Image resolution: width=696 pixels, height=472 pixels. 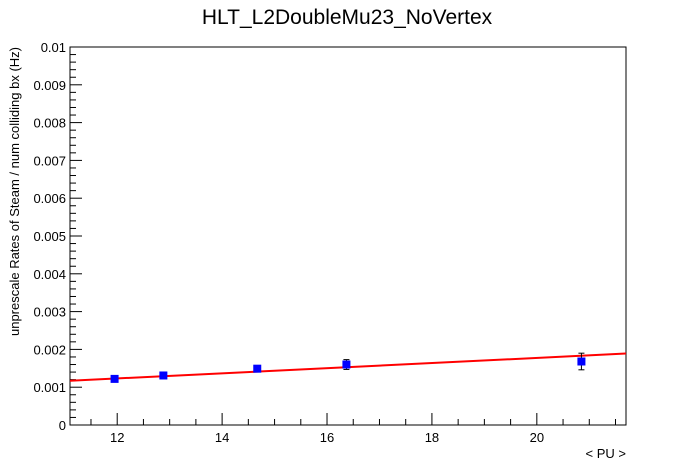 What do you see at coordinates (49, 85) in the screenshot?
I see `y-tick-label: 0.009` at bounding box center [49, 85].